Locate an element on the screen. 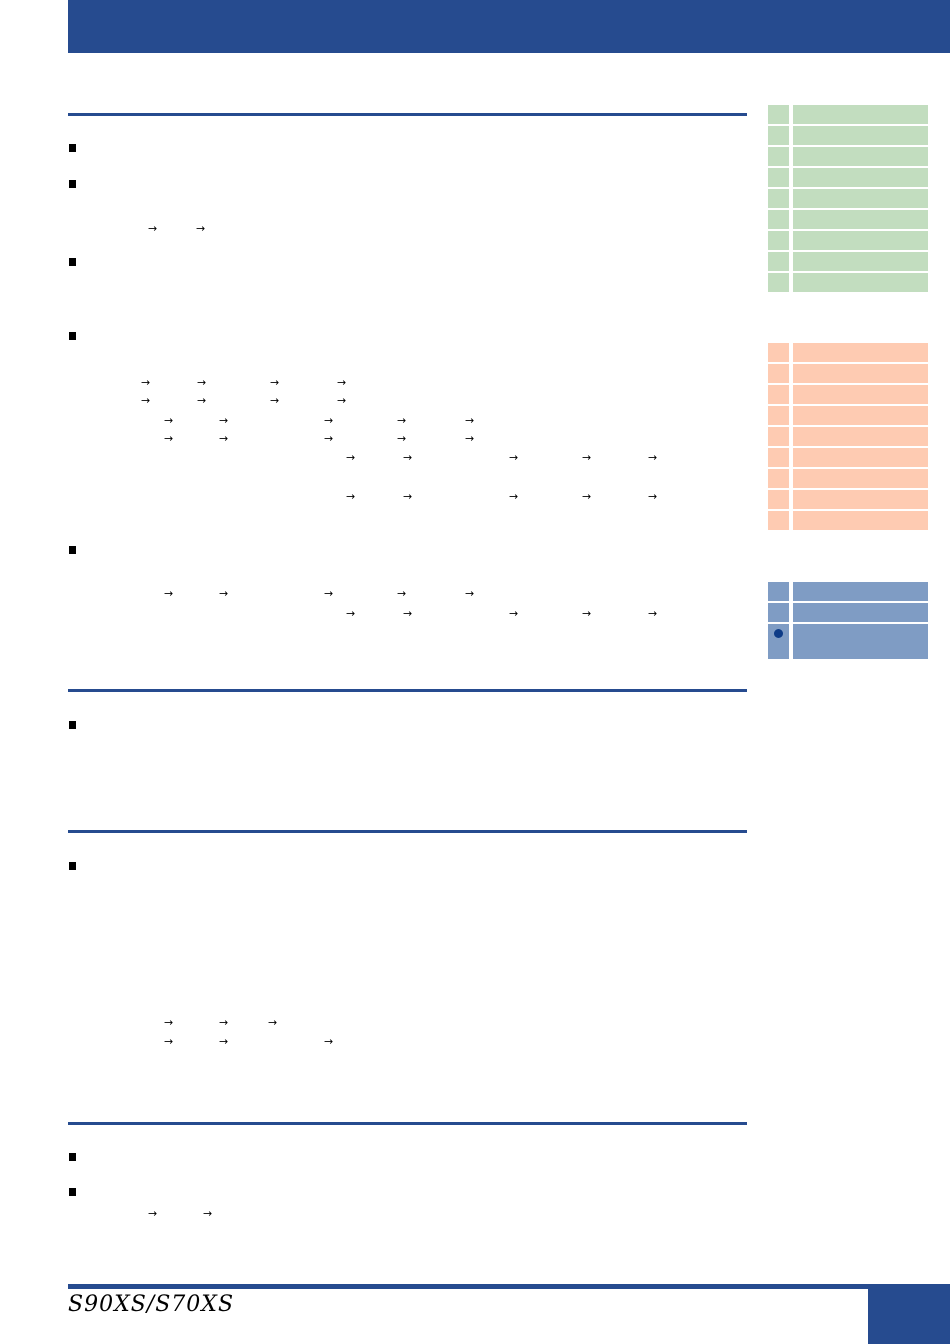 The width and height of the screenshot is (950, 1344). page-number-box is located at coordinates (909, 1314).